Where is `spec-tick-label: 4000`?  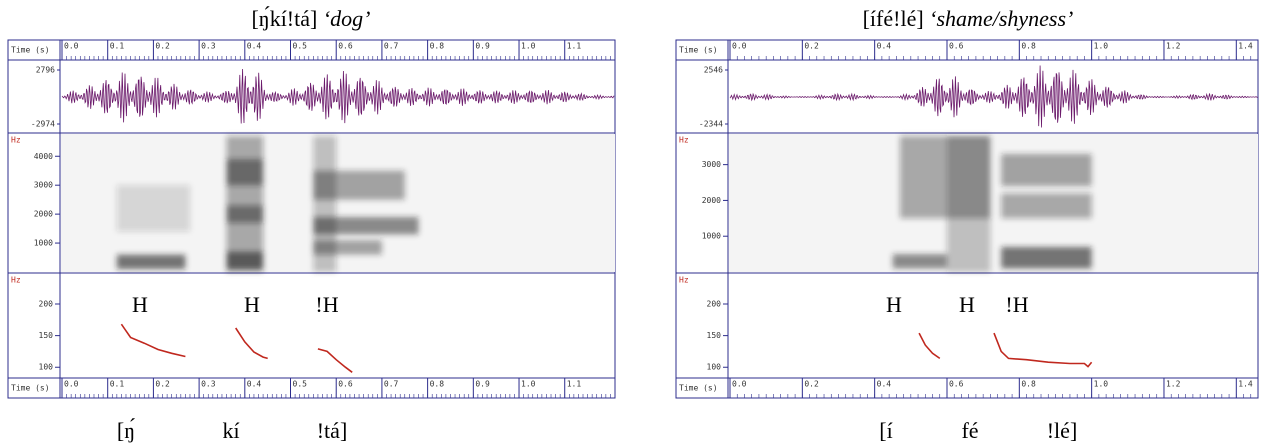
spec-tick-label: 4000 is located at coordinates (43, 156).